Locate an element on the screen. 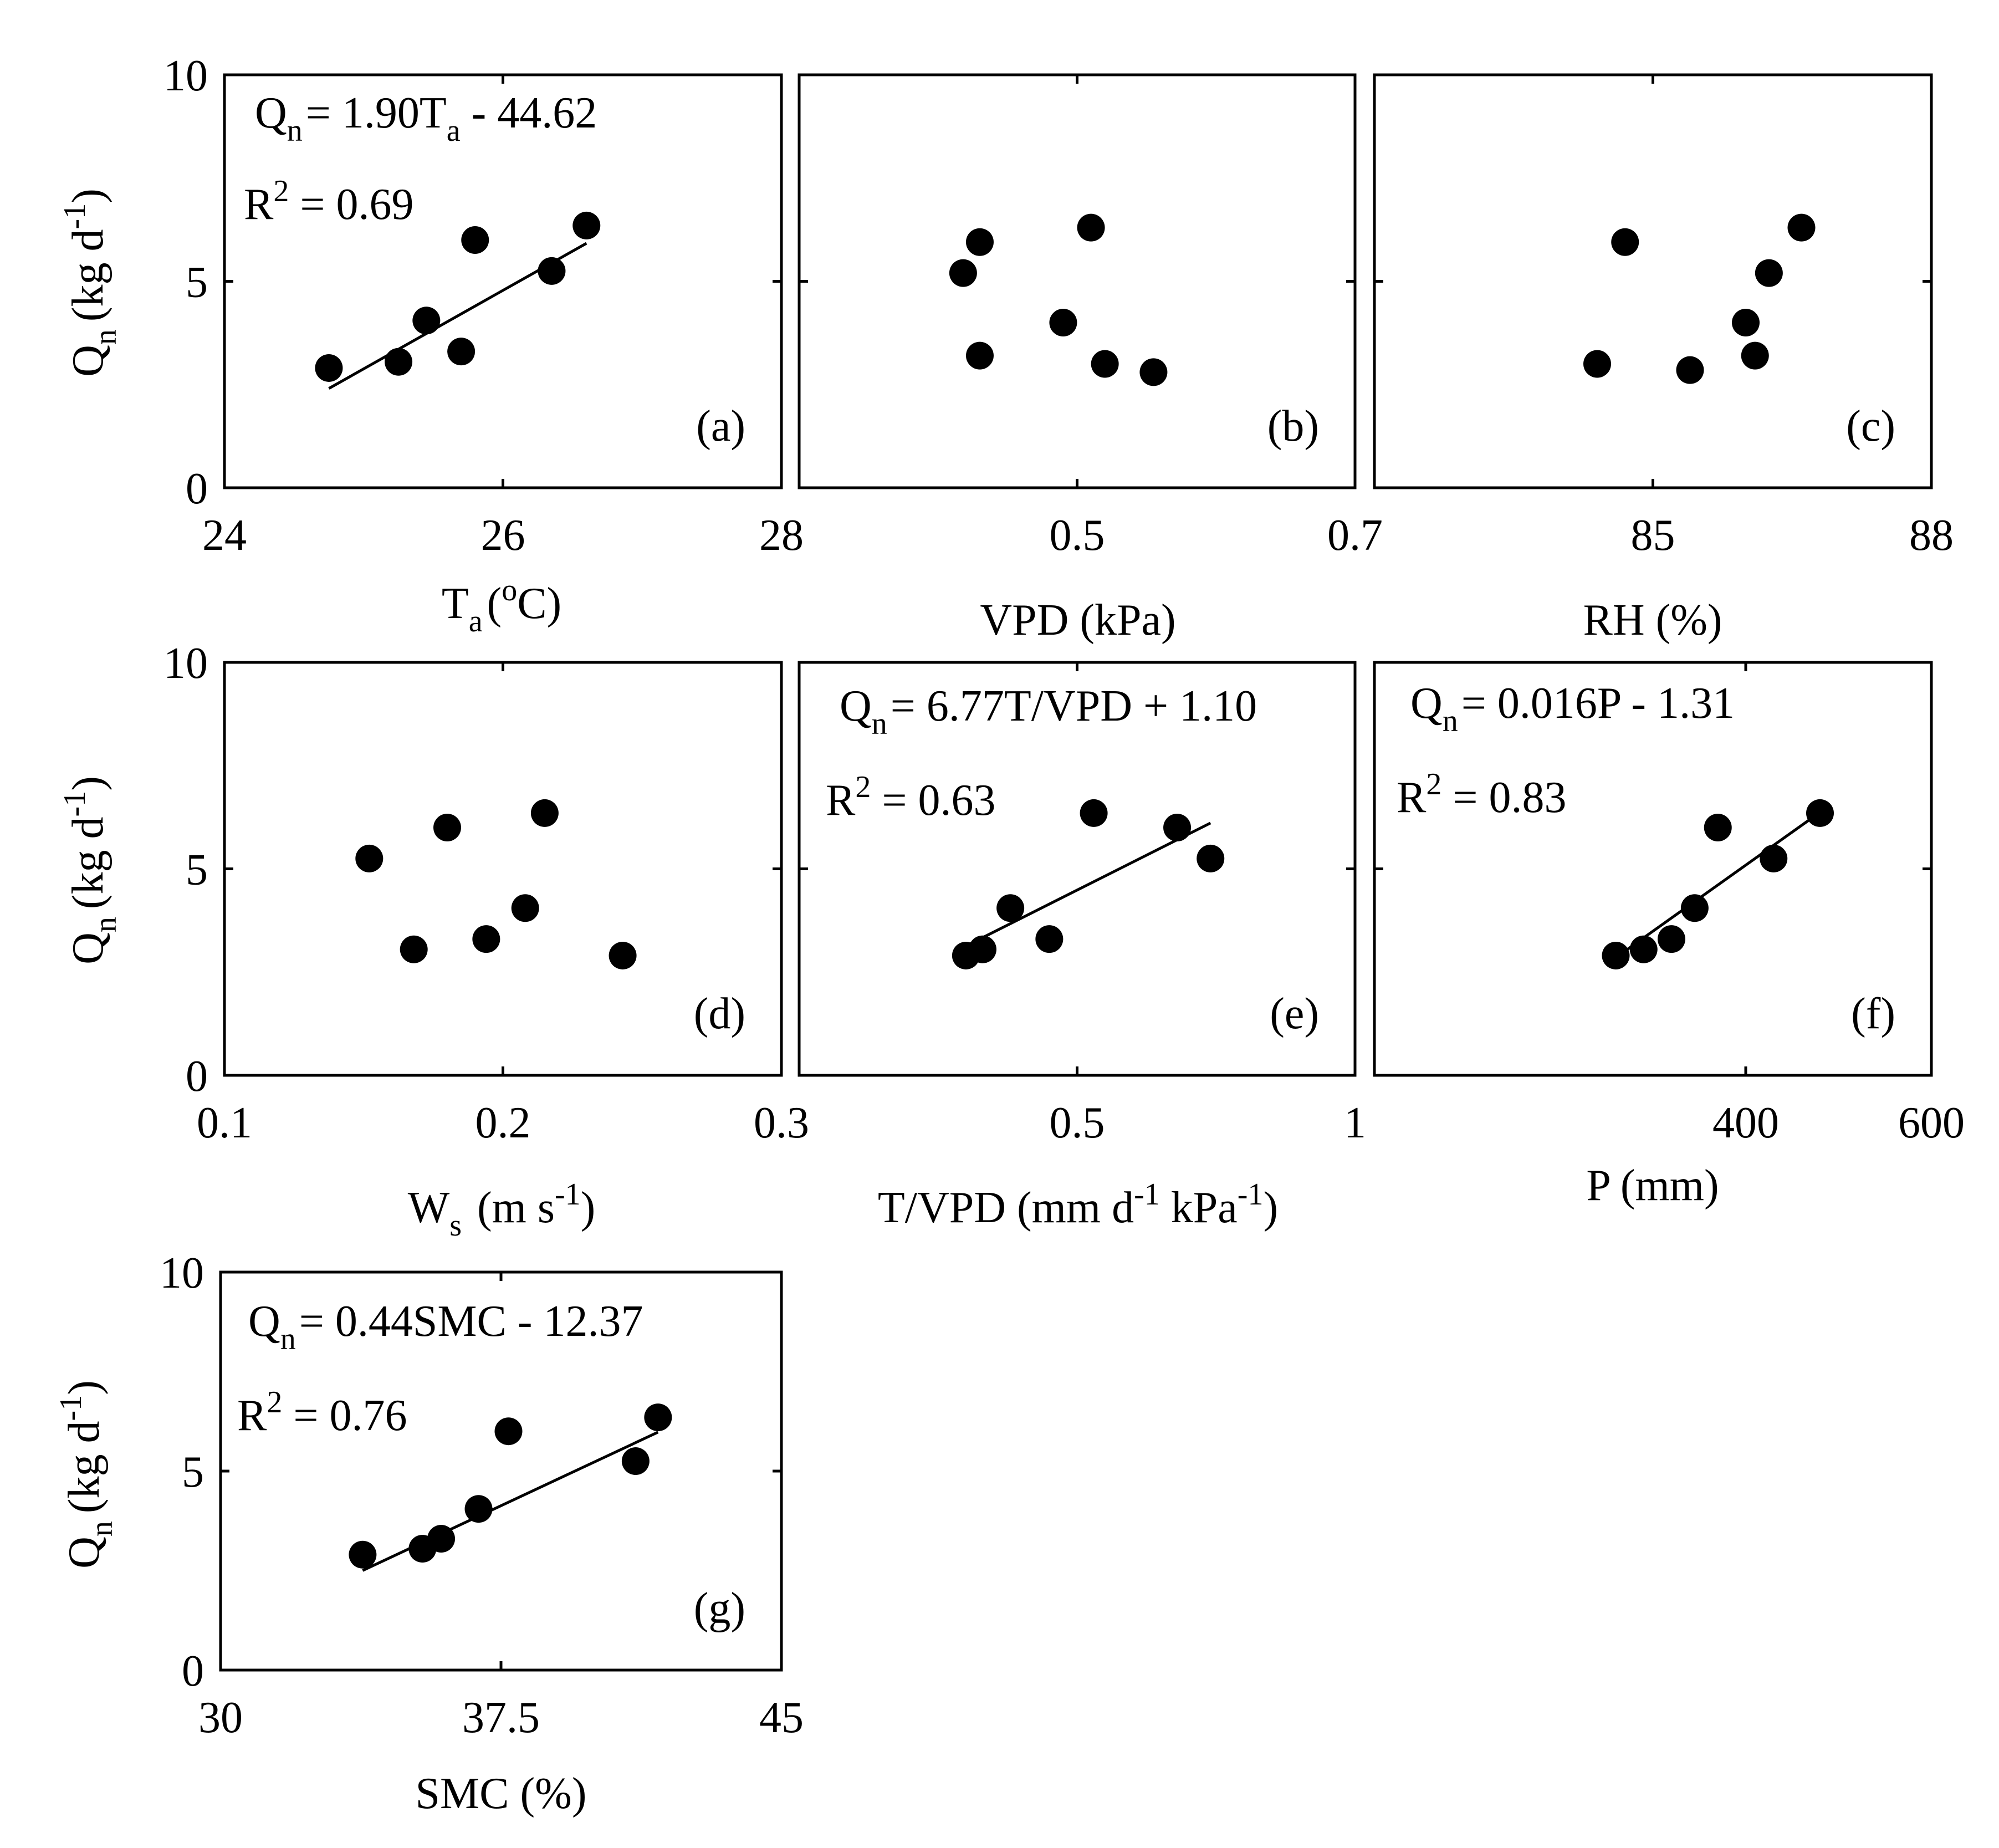 The image size is (1999, 1848). xlabel-sup2: -1 is located at coordinates (1251, 1194).